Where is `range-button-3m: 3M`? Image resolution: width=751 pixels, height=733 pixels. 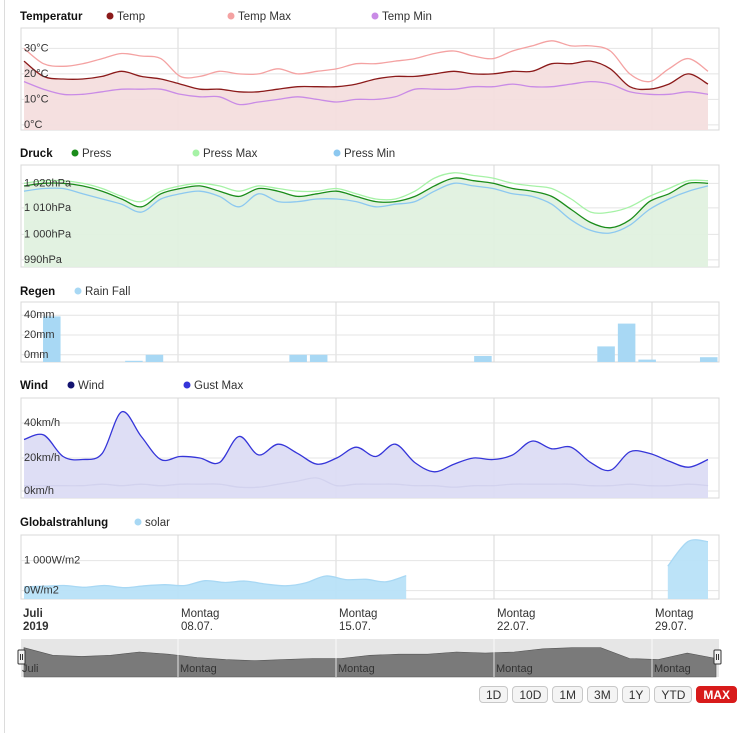 range-button-3m: 3M is located at coordinates (602, 694).